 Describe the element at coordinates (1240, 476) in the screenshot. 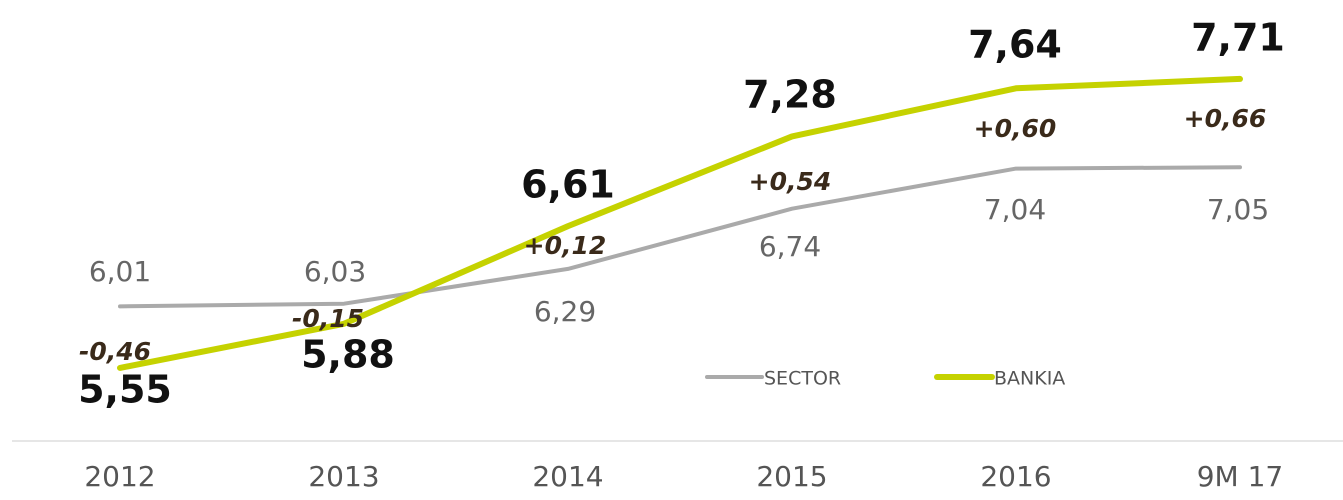

I see `x-tick-label: 9M 17` at that location.